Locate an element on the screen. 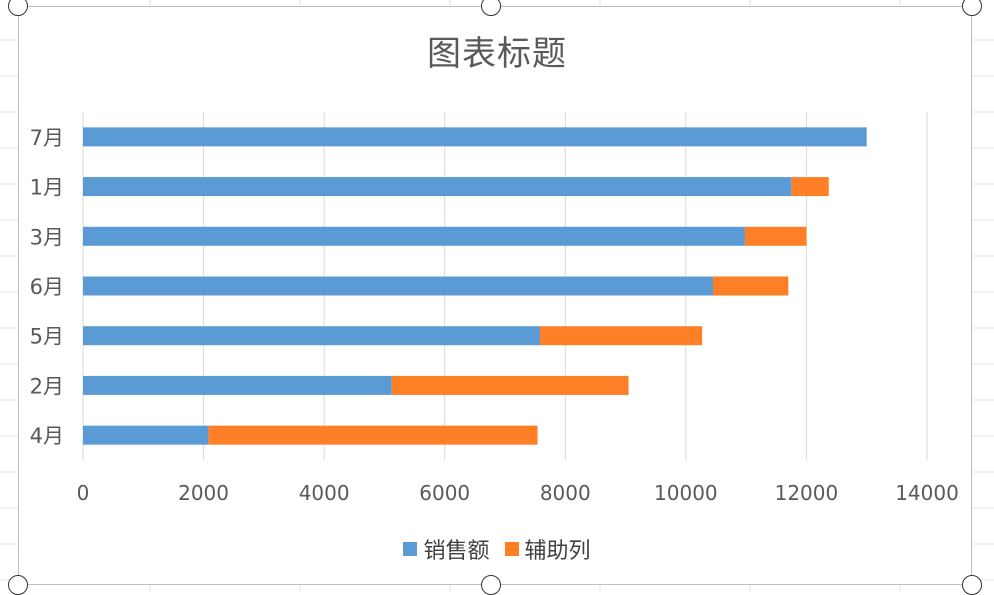  legend-item-sales: 销售额 is located at coordinates (446, 549).